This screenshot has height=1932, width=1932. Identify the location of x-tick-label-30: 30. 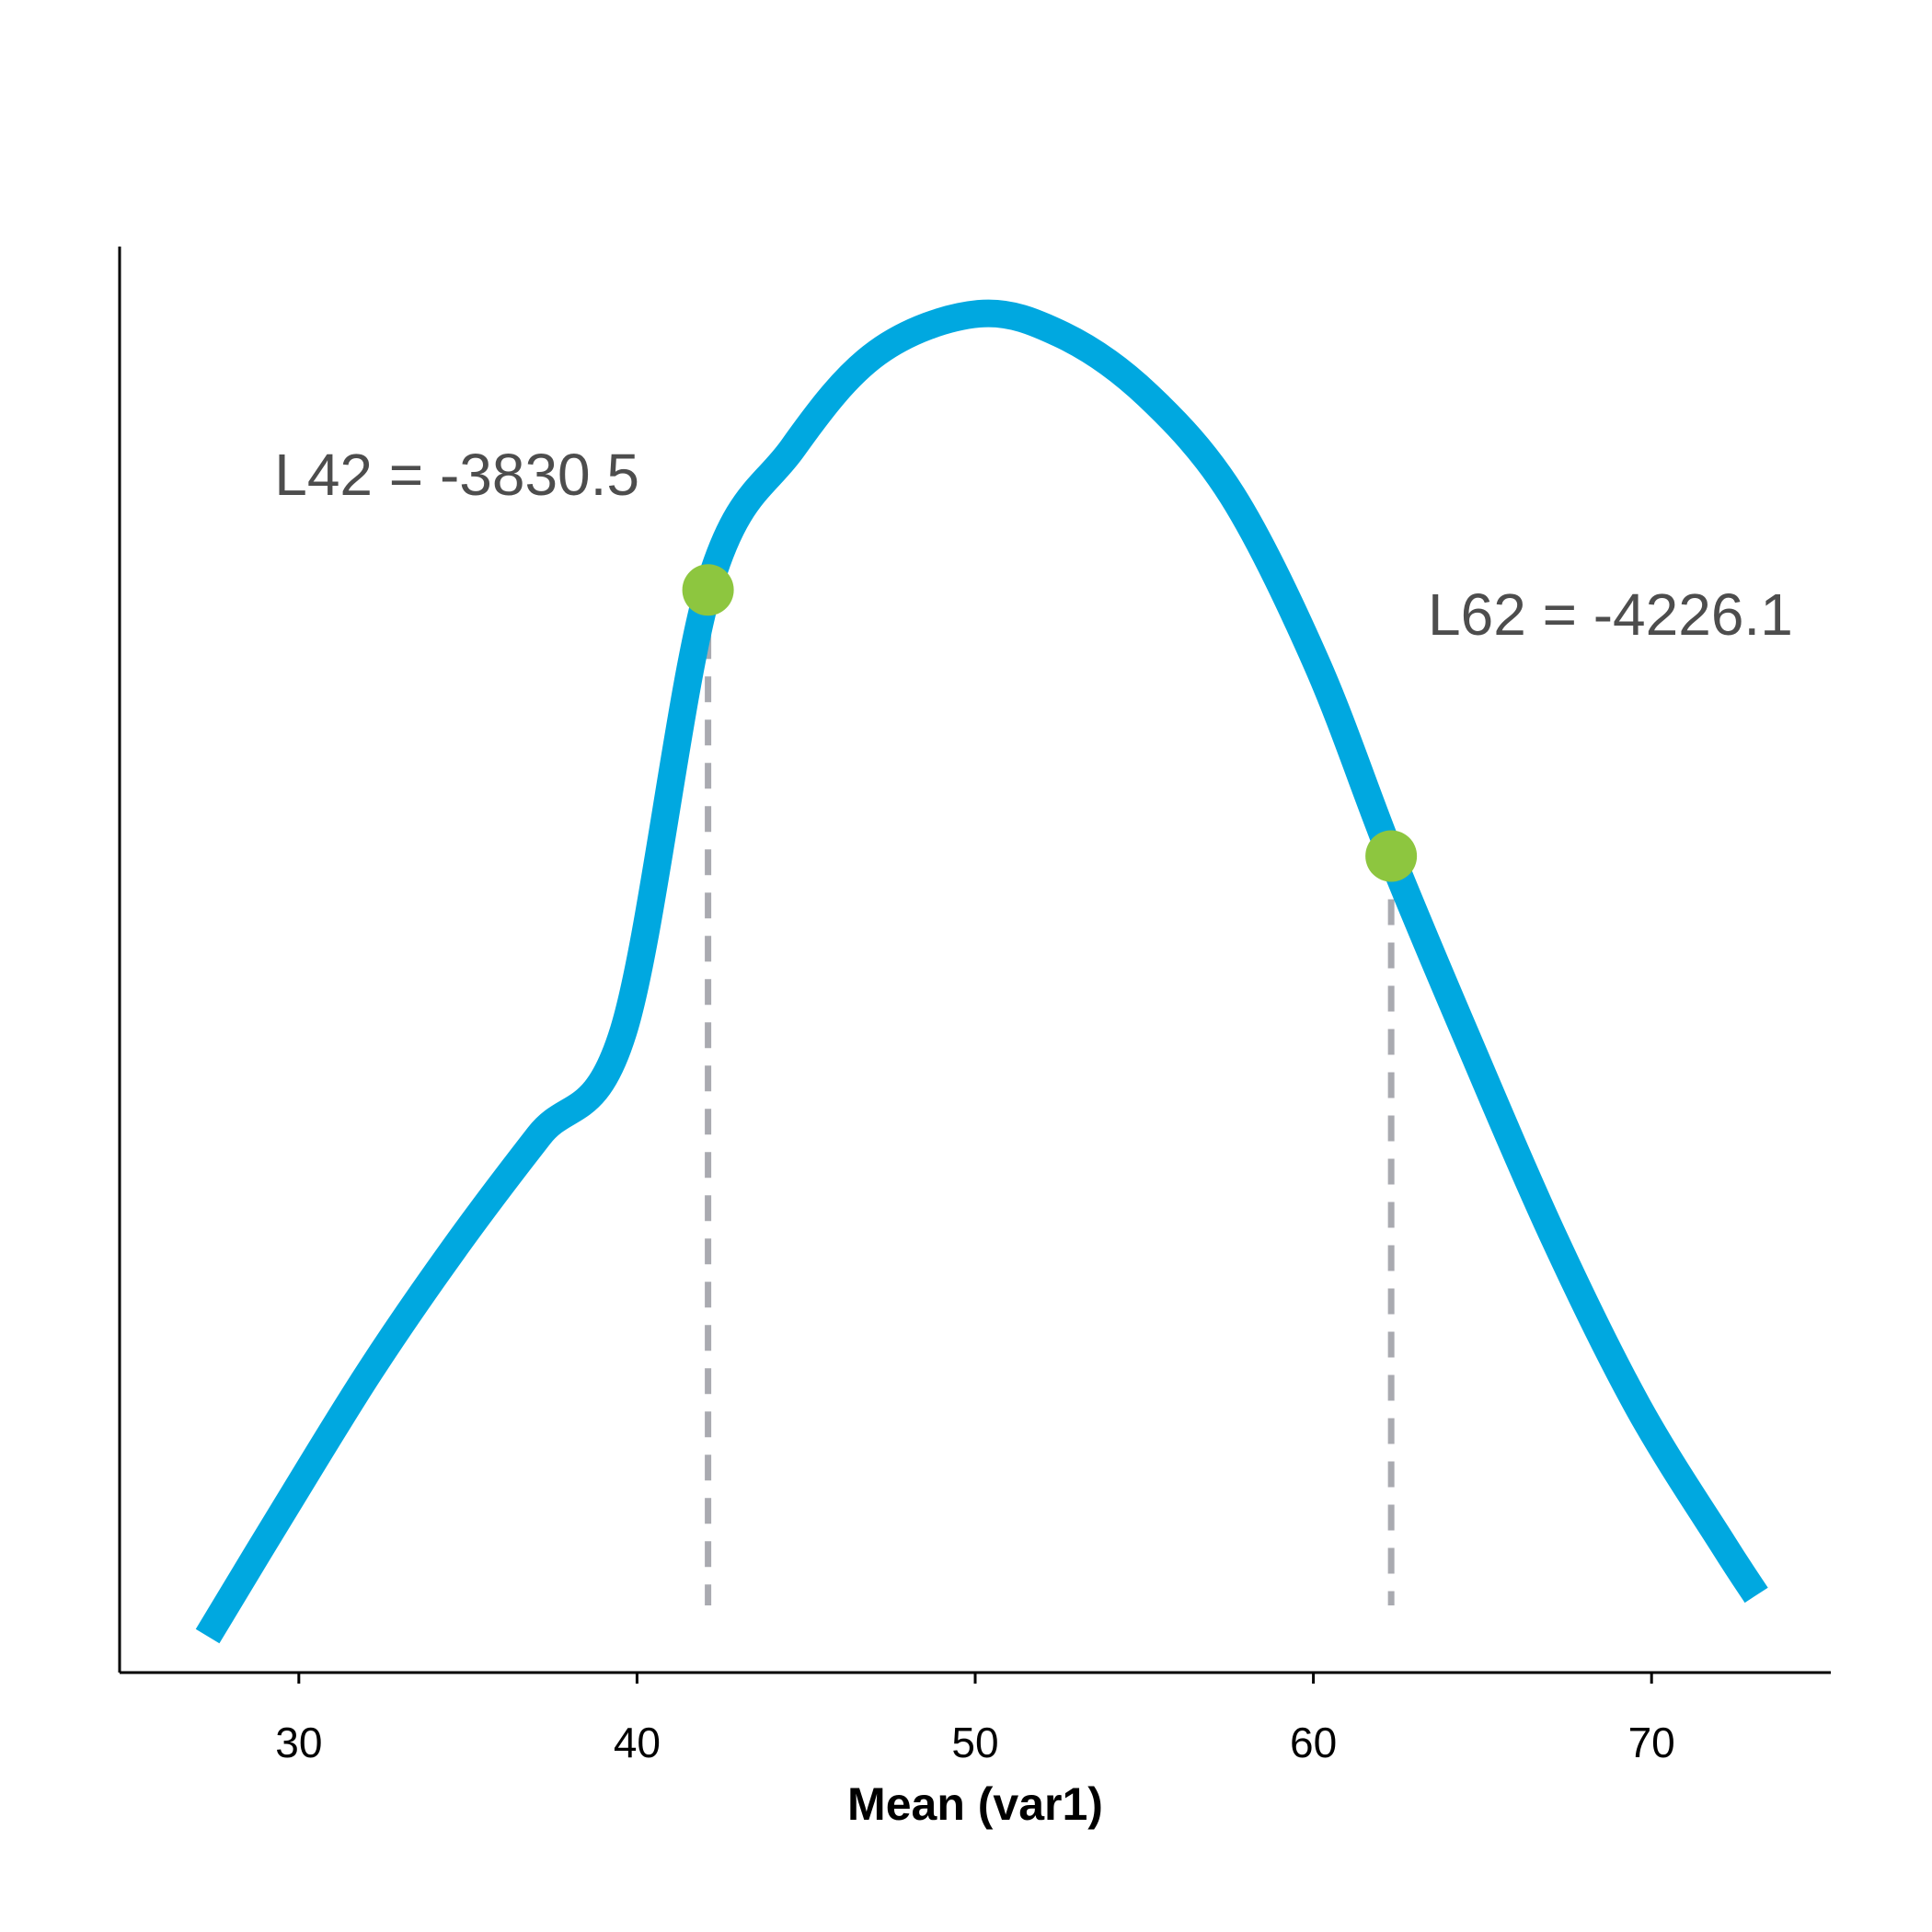
(298, 1742).